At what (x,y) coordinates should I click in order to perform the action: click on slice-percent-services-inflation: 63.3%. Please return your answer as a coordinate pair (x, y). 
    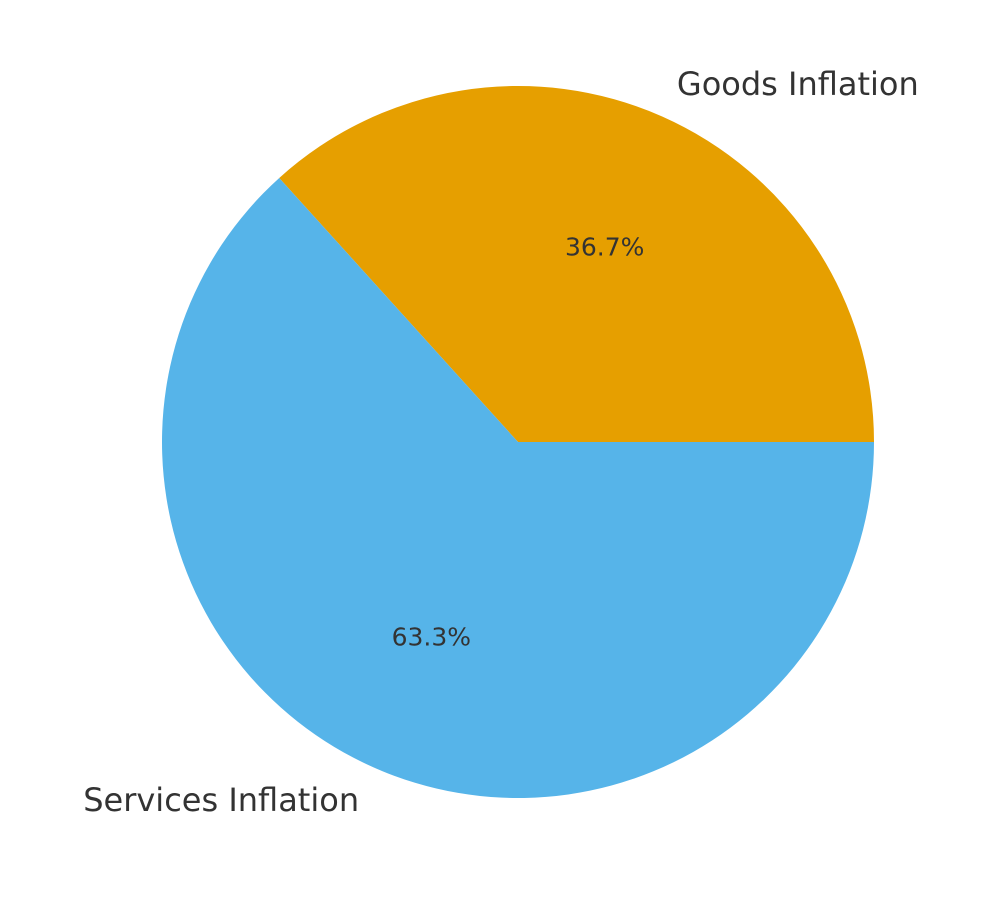
    Looking at the image, I should click on (431, 637).